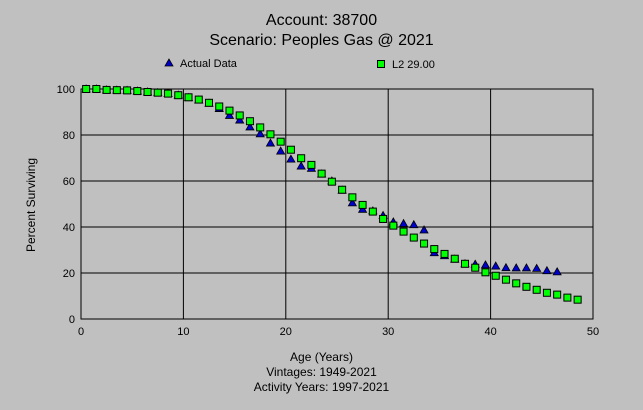 Image resolution: width=643 pixels, height=410 pixels. Describe the element at coordinates (388, 332) in the screenshot. I see `x-tick-label: 30` at that location.